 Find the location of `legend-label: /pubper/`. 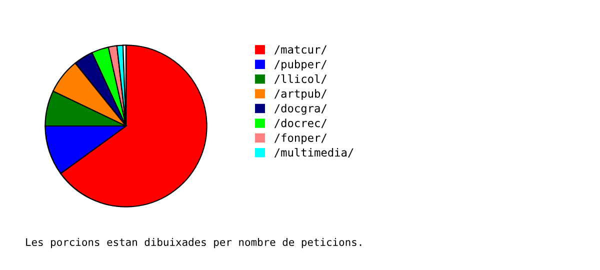

legend-label: /pubper/ is located at coordinates (300, 65).